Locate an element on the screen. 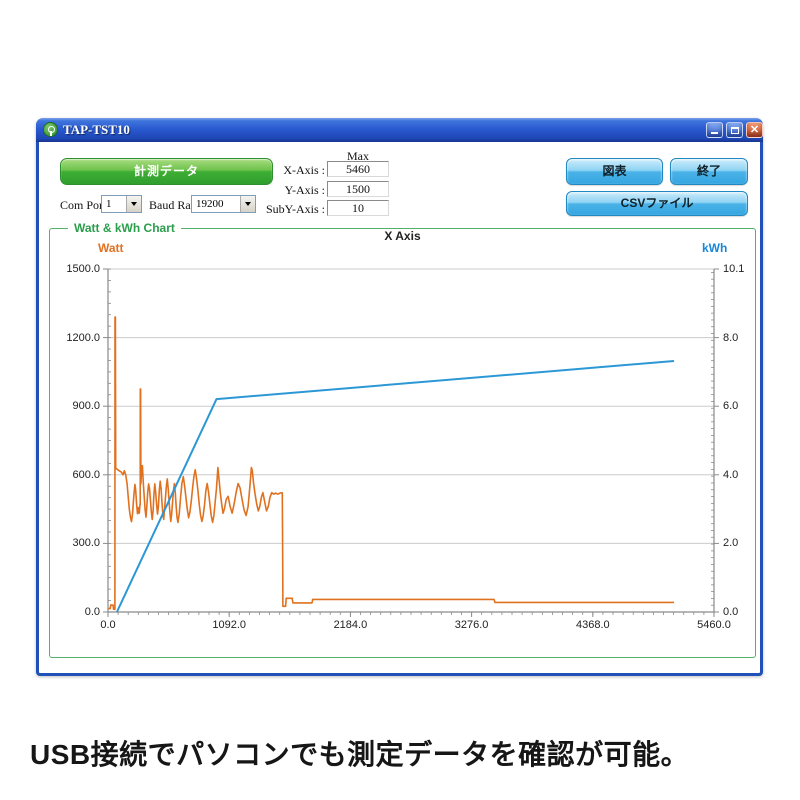 This screenshot has height=800, width=800. baud-rate-select: 19200 is located at coordinates (223, 204).